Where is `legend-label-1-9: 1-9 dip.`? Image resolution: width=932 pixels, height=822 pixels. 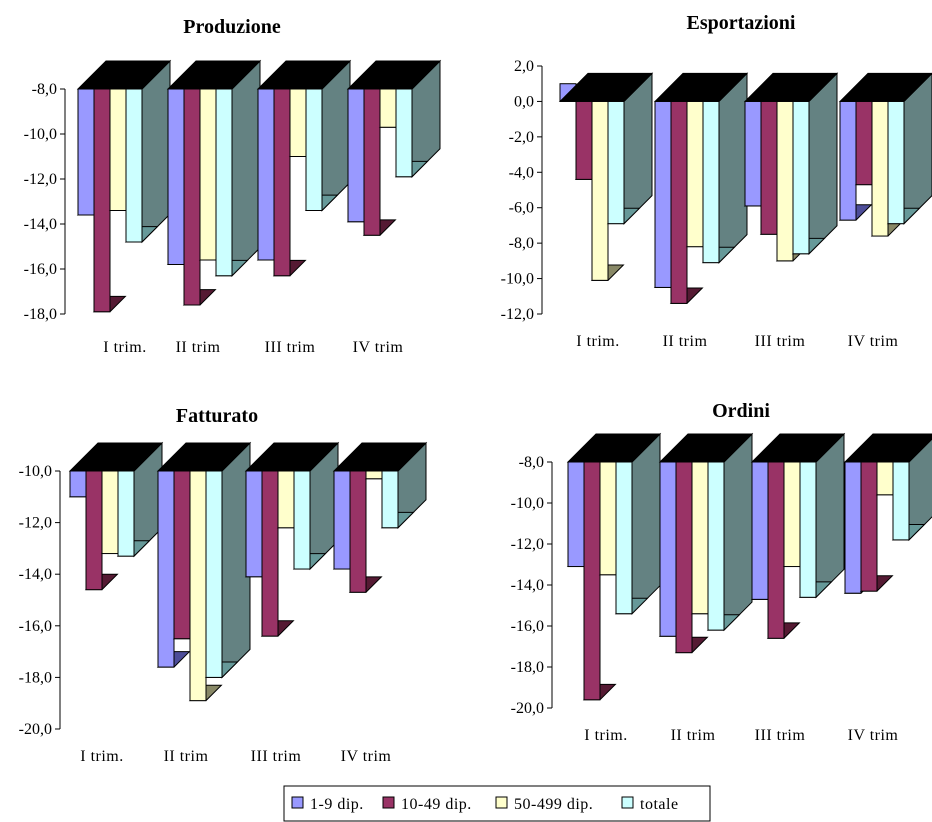
legend-label-1-9: 1-9 dip. is located at coordinates (337, 804).